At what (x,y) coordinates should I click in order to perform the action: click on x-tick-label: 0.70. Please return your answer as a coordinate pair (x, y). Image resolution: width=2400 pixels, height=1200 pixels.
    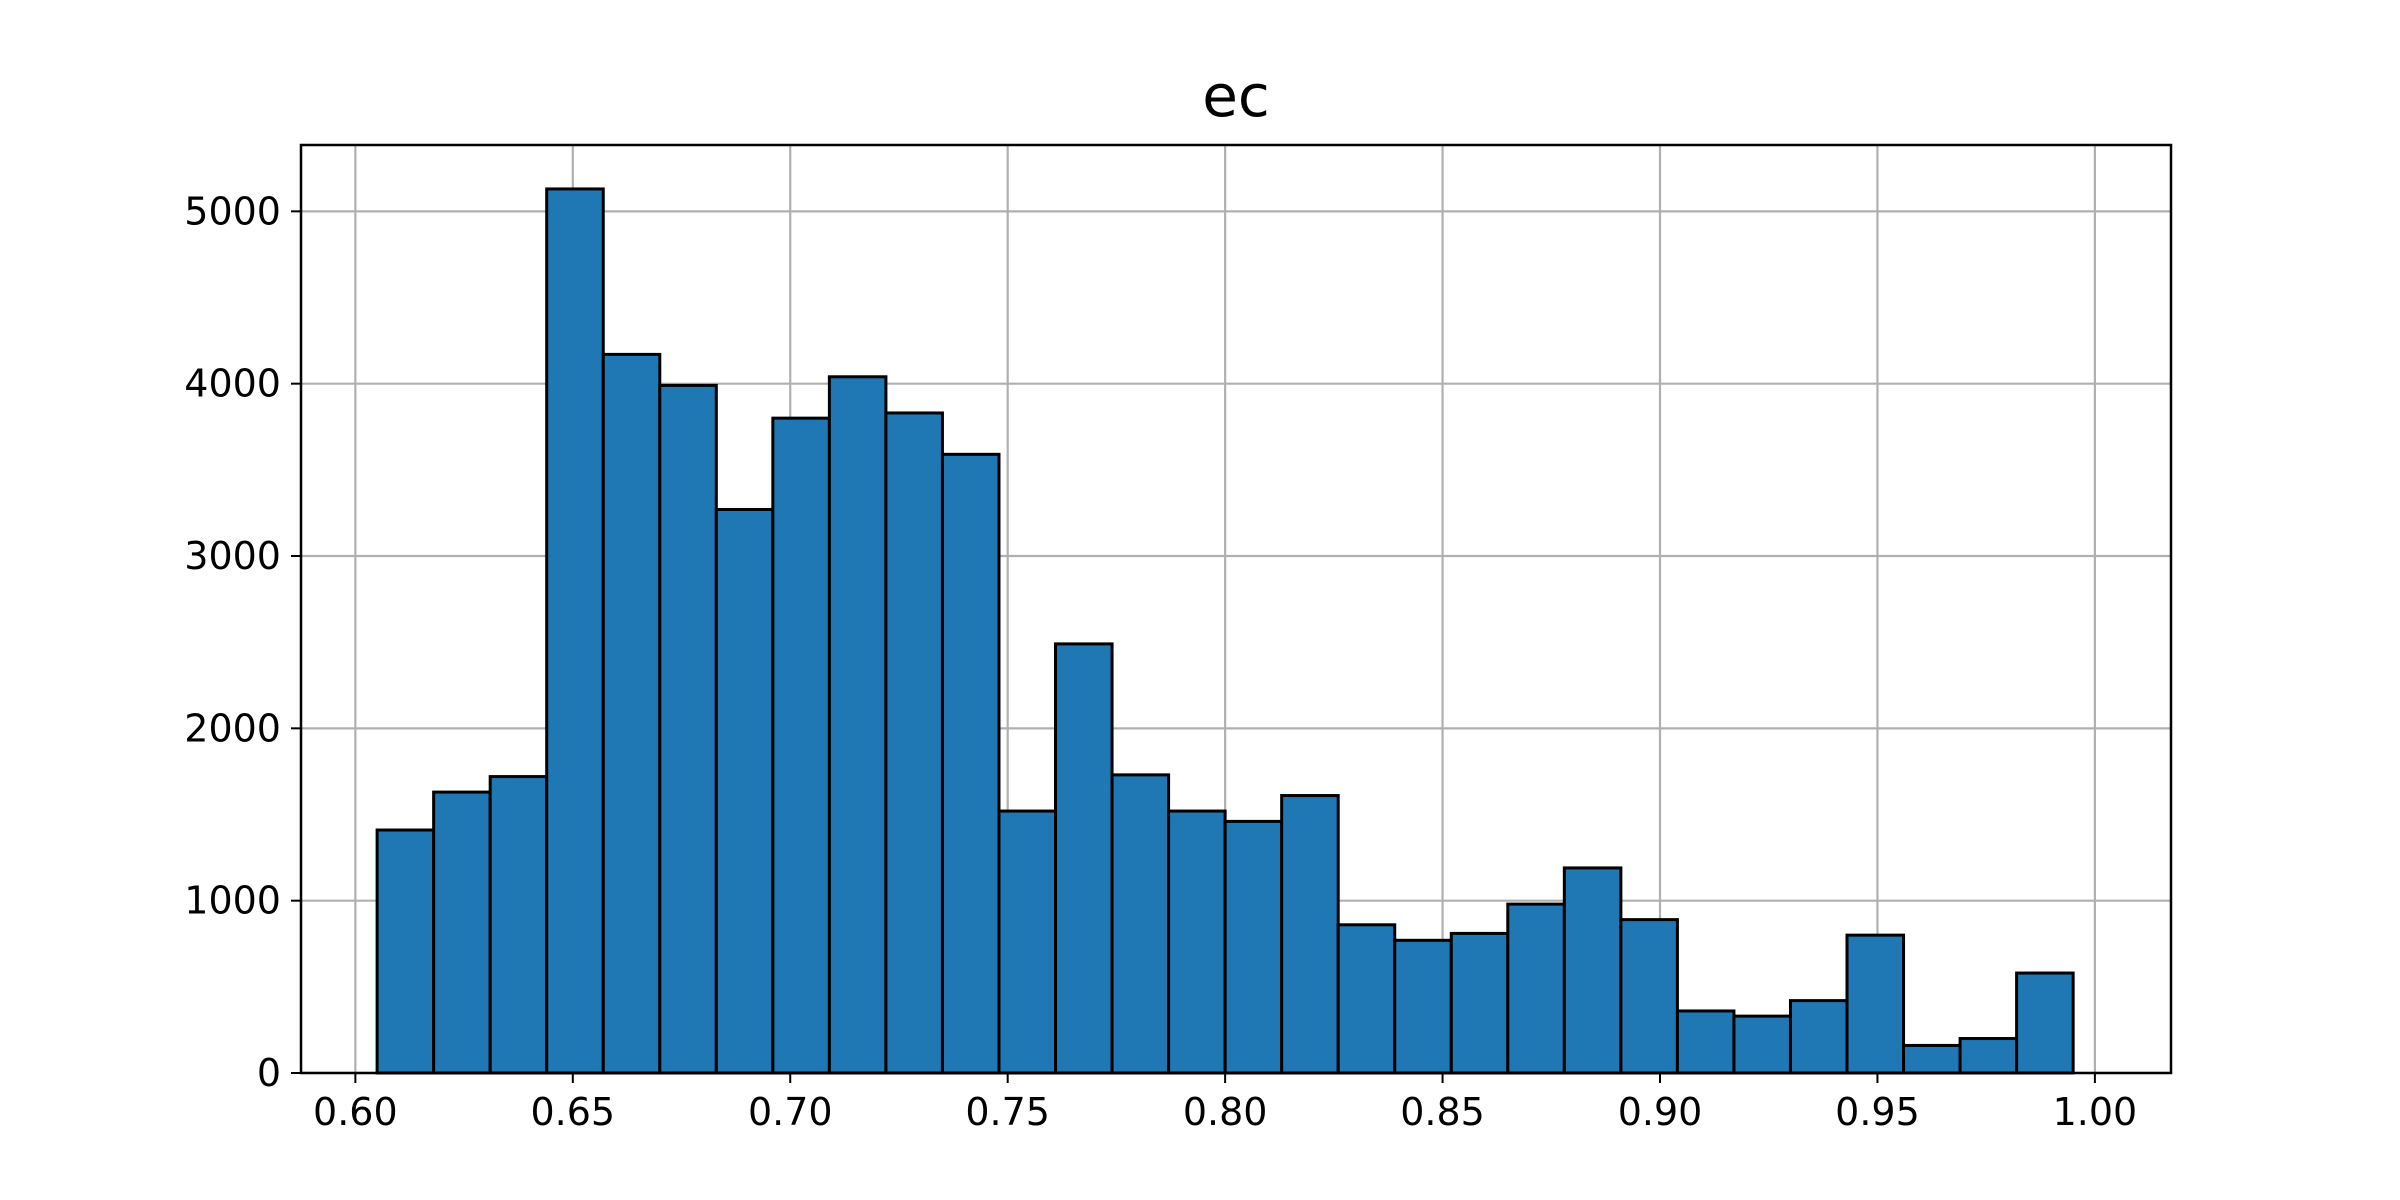
    Looking at the image, I should click on (790, 1112).